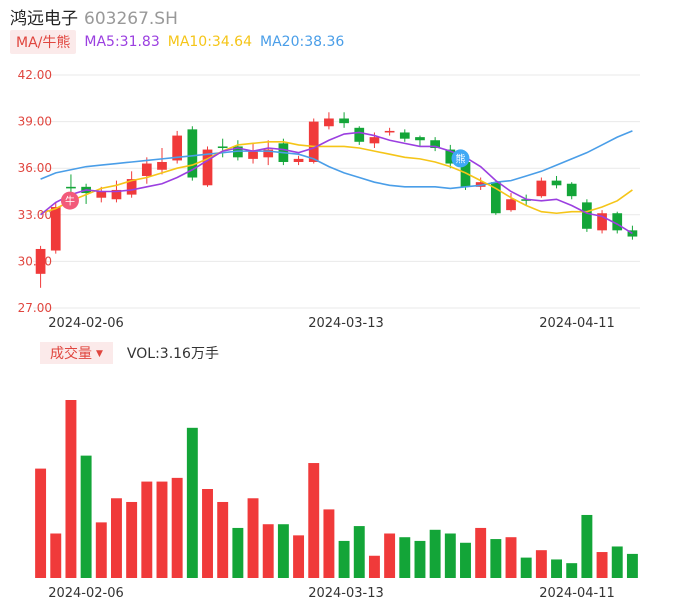  I want to click on bull-marker-label: 牛, so click(70, 201).